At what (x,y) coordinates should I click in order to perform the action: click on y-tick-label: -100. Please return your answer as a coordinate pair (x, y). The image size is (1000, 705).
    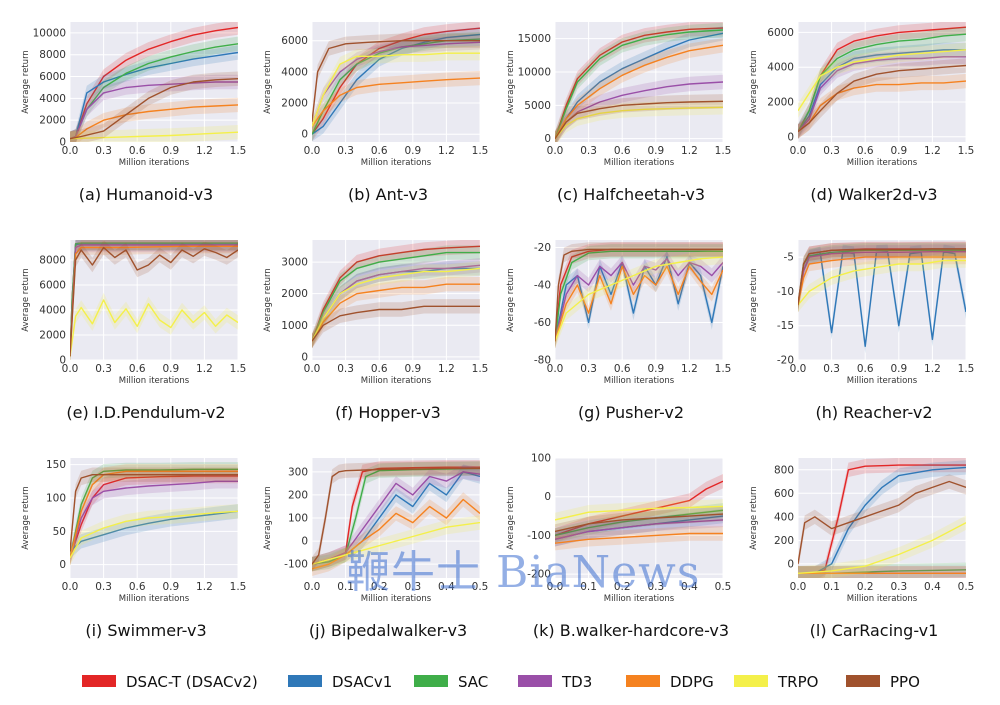
    Looking at the image, I should click on (296, 565).